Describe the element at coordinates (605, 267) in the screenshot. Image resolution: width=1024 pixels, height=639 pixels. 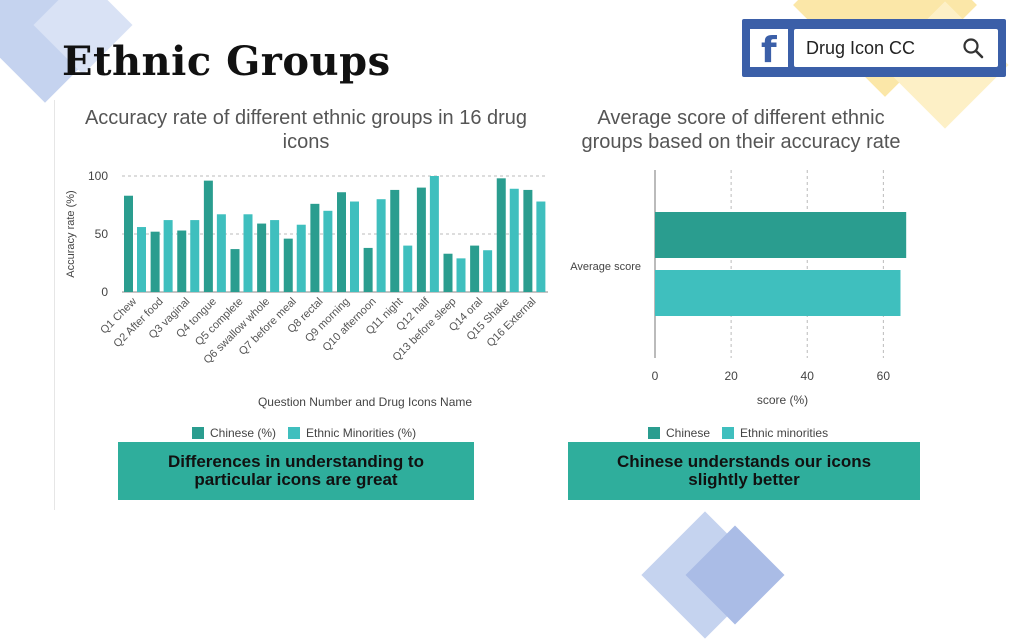
I see `y-tick-label: Average score` at that location.